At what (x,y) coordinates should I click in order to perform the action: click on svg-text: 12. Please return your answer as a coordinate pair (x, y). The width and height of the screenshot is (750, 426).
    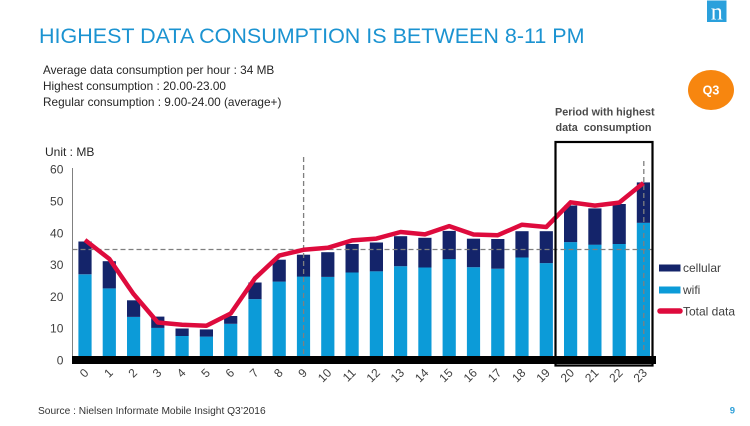
    Looking at the image, I should click on (374, 375).